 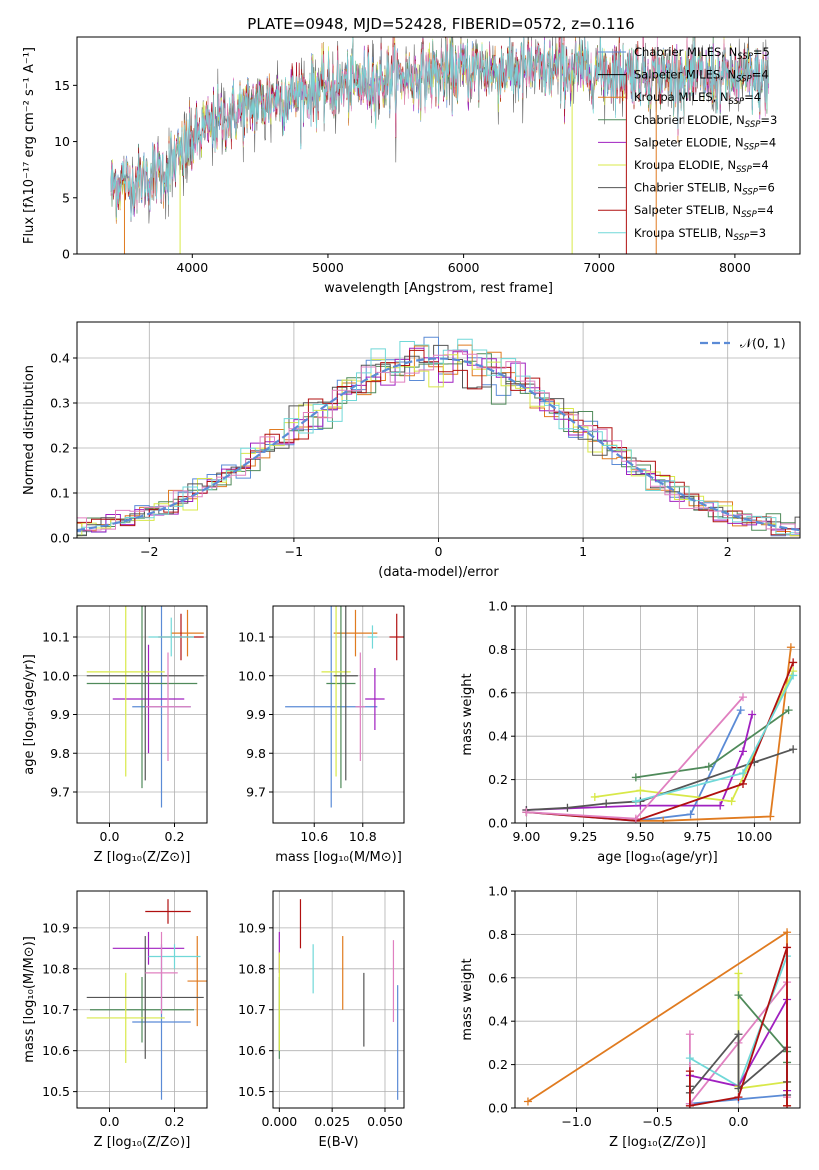 I want to click on y-tick-label: 10.9, so click(x=56, y=927).